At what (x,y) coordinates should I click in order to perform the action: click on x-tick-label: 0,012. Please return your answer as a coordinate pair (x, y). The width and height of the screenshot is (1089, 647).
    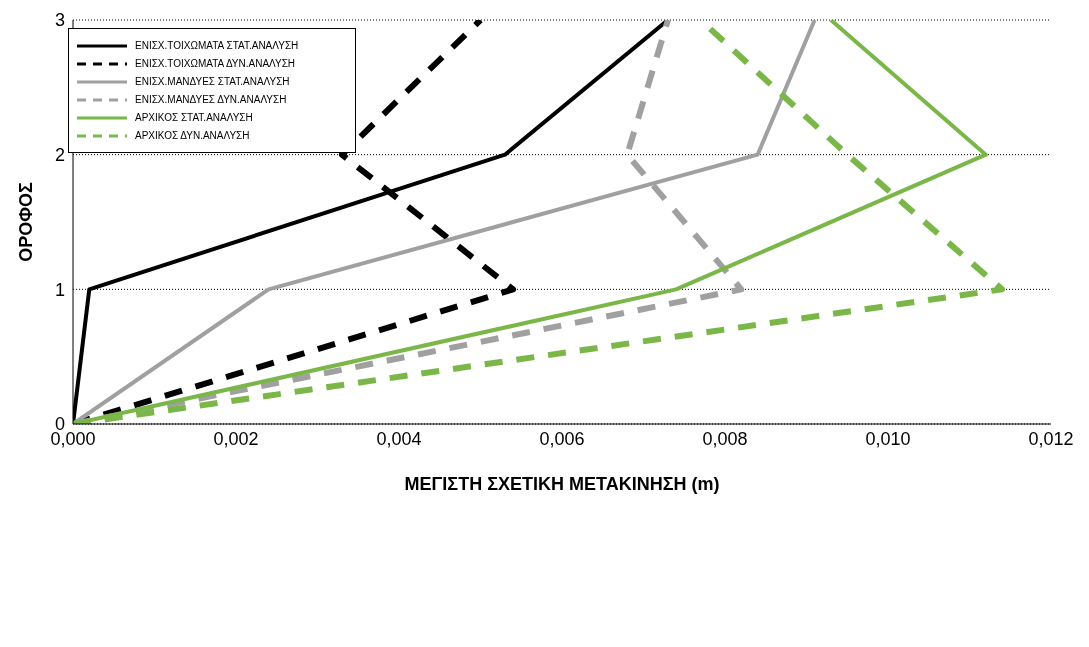
    Looking at the image, I should click on (1051, 438).